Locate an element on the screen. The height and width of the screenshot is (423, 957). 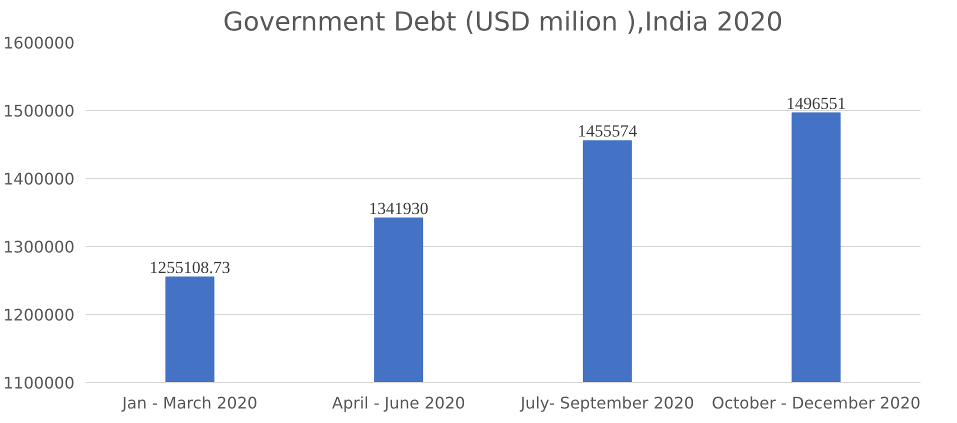
x-tick-label: Jan - March 2020 is located at coordinates (189, 403).